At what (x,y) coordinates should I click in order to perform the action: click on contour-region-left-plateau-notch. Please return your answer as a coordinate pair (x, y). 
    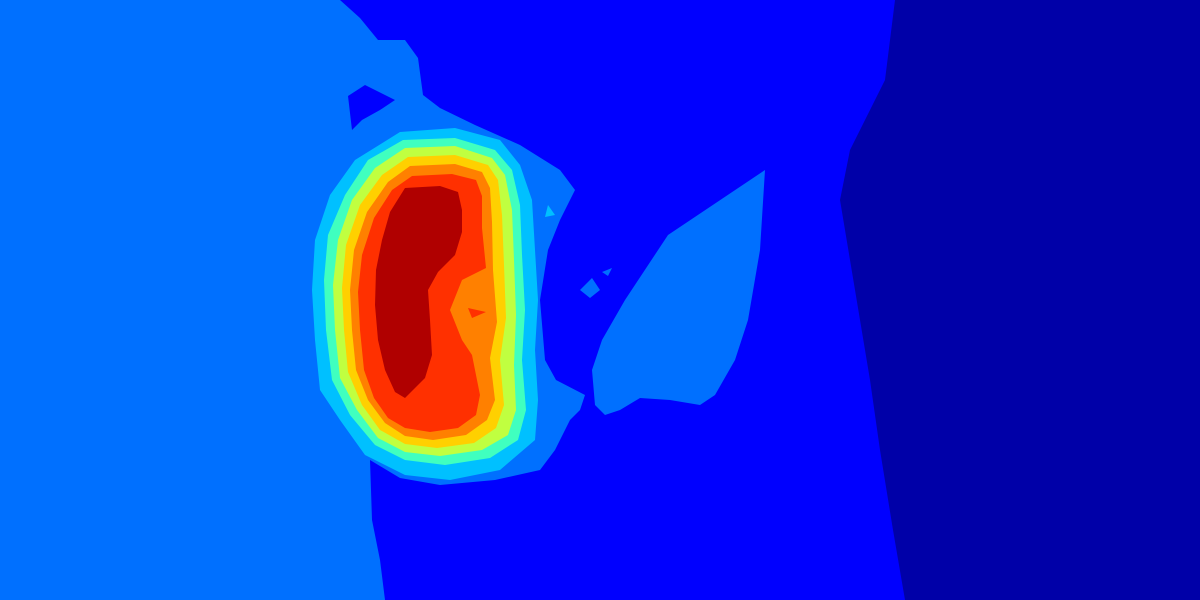
    Looking at the image, I should click on (371, 107).